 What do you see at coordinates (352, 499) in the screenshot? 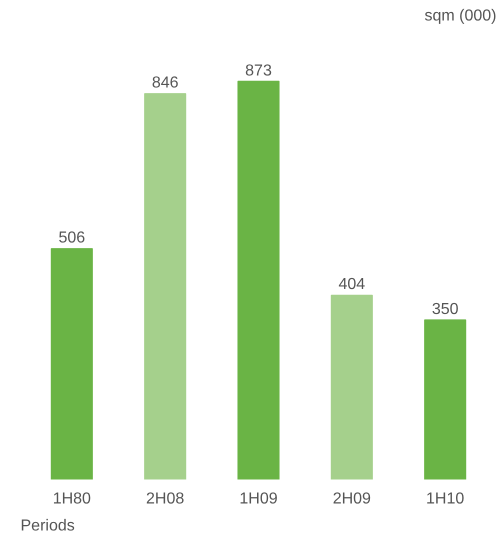
I see `x-tick-label: 2H09` at bounding box center [352, 499].